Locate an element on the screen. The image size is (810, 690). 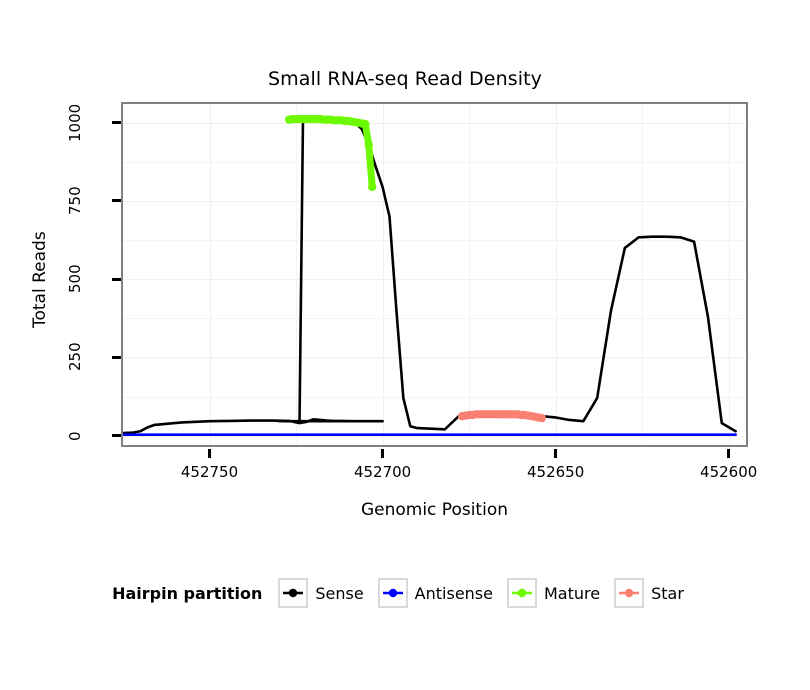
x-tick-label: 452750 is located at coordinates (209, 472).